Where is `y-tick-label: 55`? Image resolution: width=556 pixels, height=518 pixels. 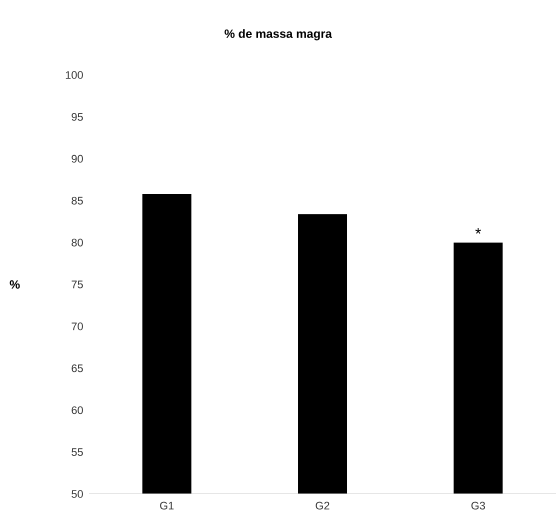 y-tick-label: 55 is located at coordinates (77, 452).